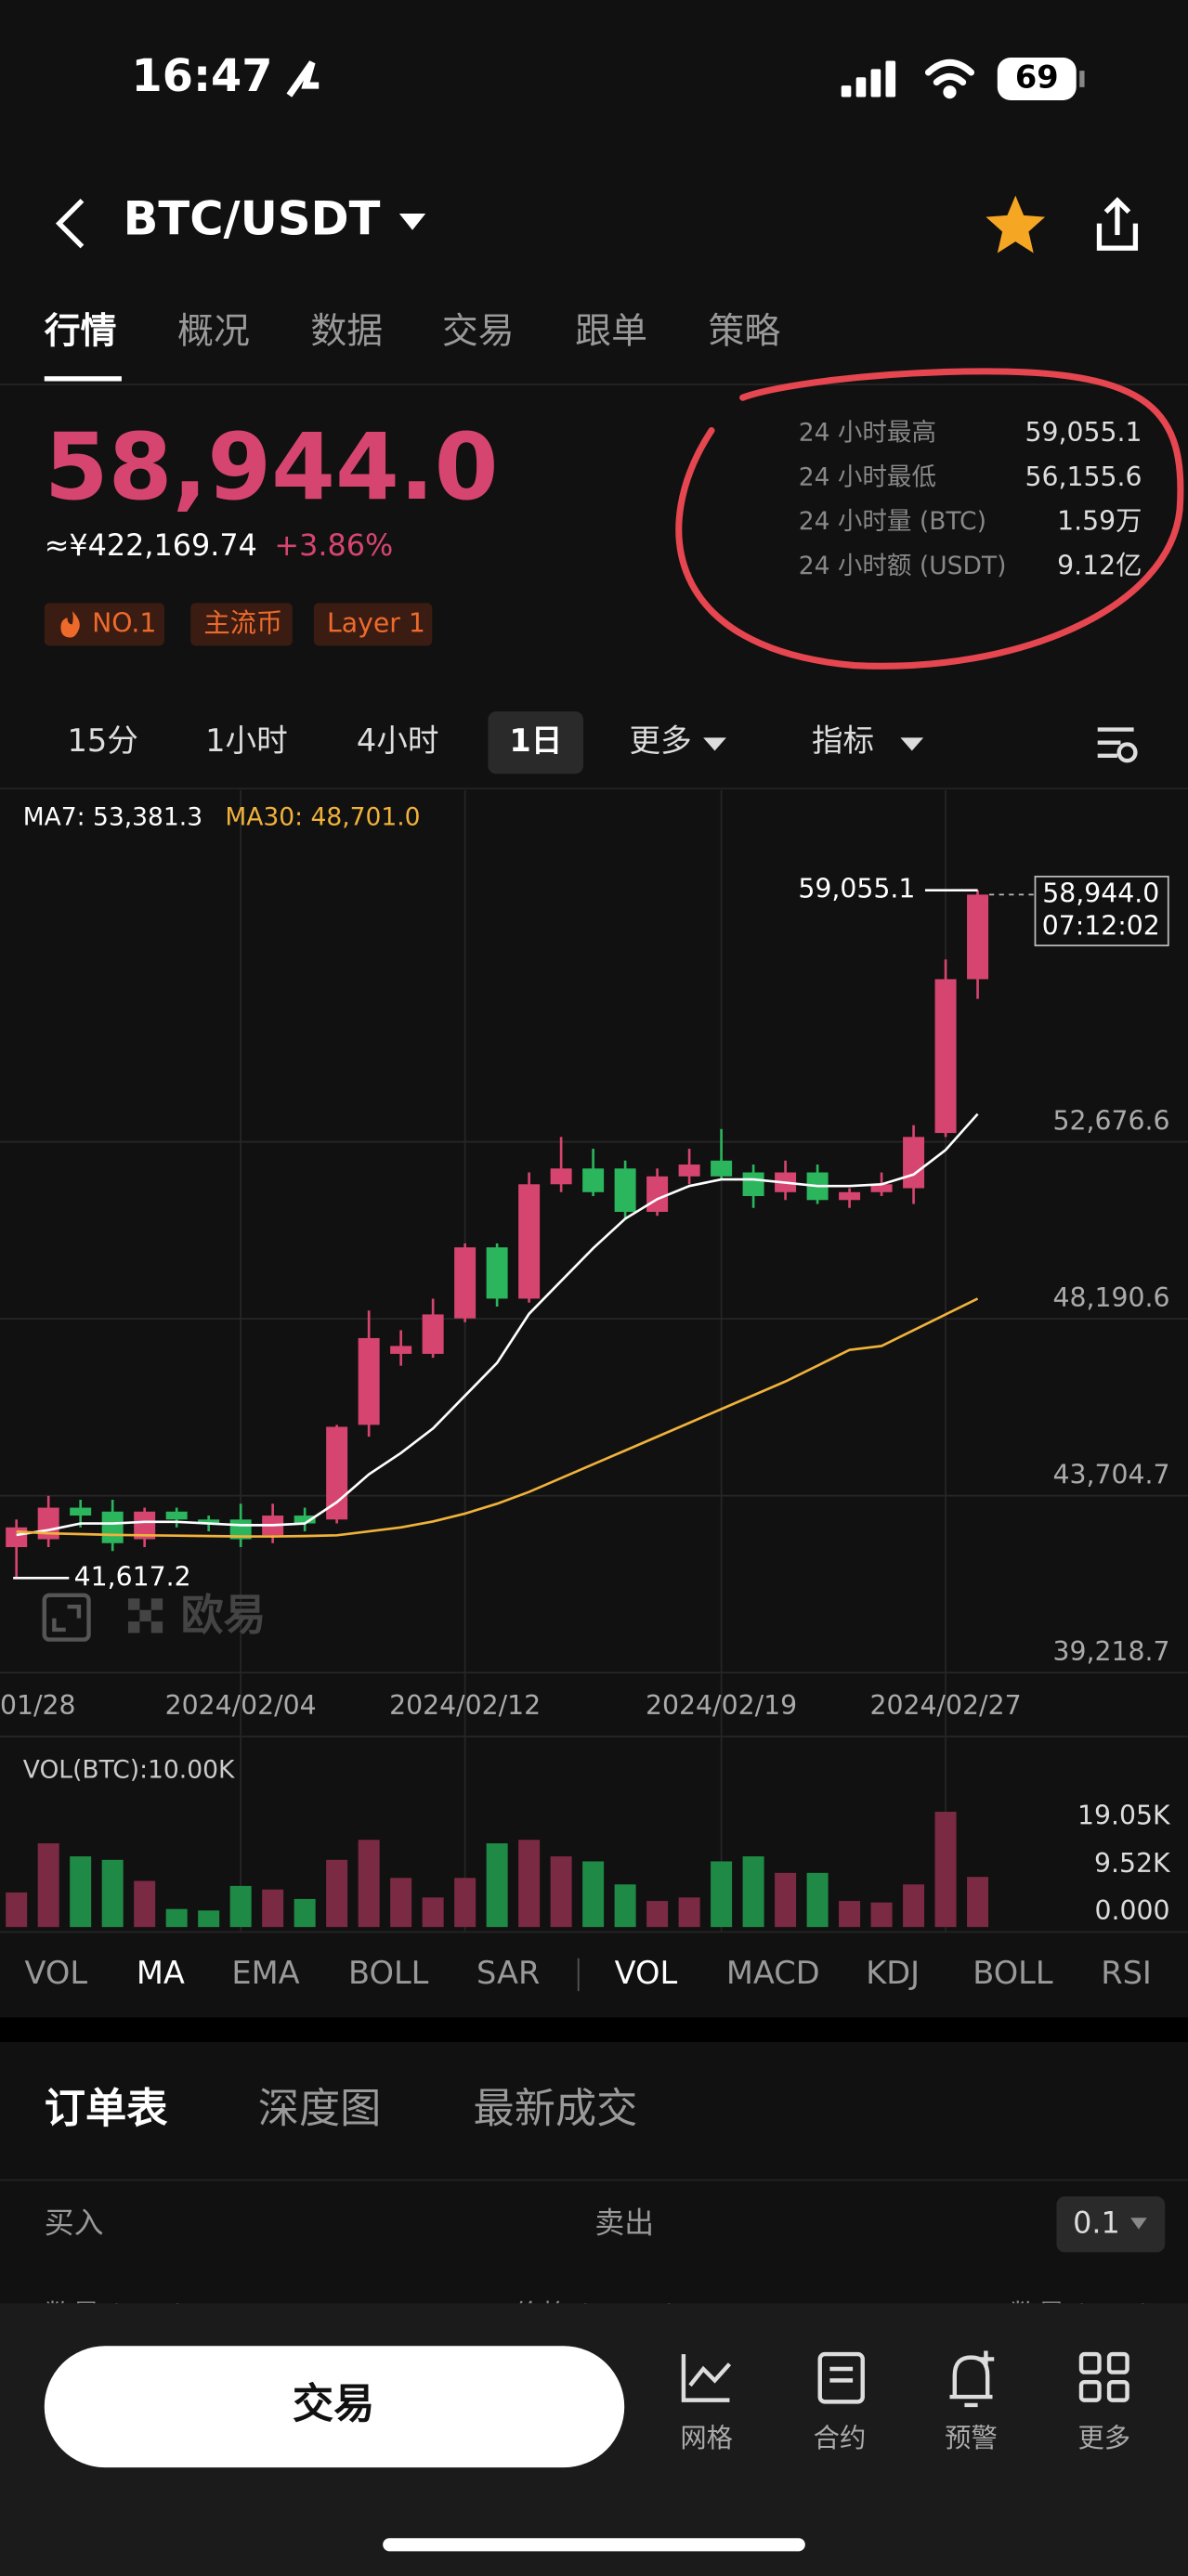  Describe the element at coordinates (706, 2438) in the screenshot. I see `nav-label: 网格` at that location.